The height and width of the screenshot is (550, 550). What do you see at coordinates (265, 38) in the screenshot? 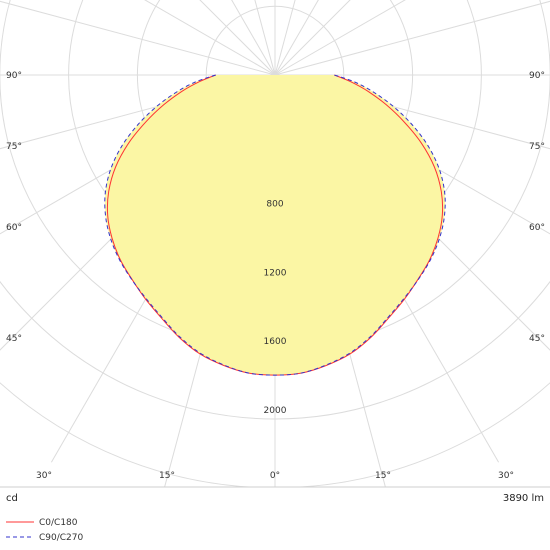
I see `grid-ray-l165` at bounding box center [265, 38].